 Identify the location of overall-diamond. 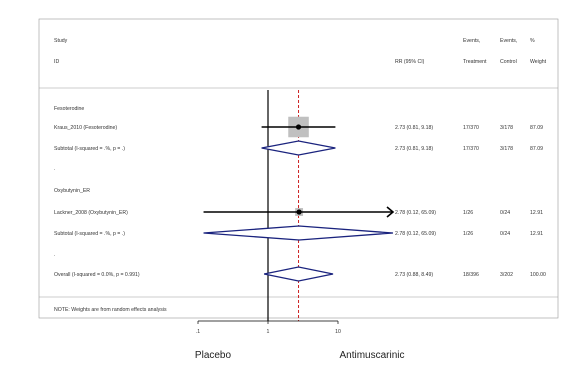
(298, 274).